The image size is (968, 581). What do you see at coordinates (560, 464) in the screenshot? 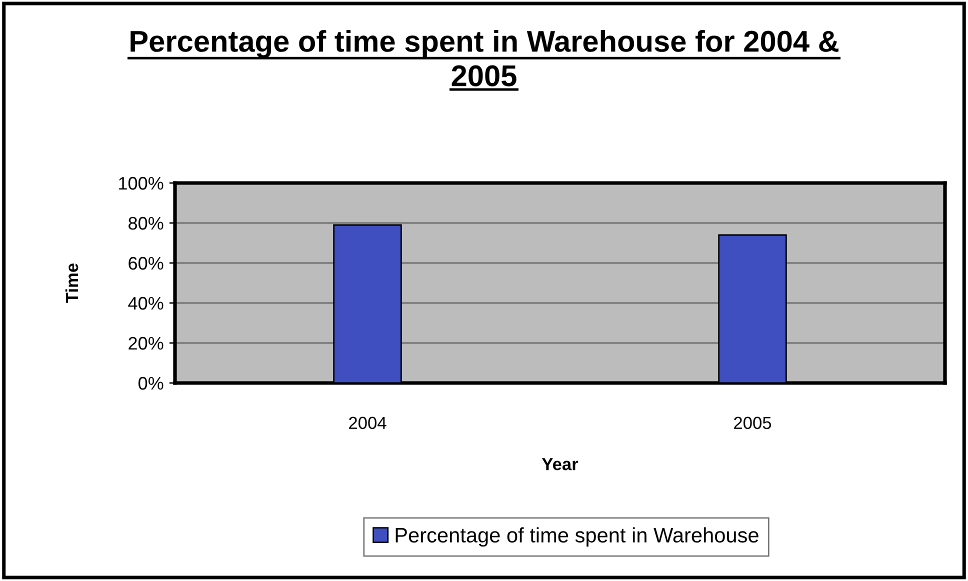
I see `x-axis-title: Year` at bounding box center [560, 464].